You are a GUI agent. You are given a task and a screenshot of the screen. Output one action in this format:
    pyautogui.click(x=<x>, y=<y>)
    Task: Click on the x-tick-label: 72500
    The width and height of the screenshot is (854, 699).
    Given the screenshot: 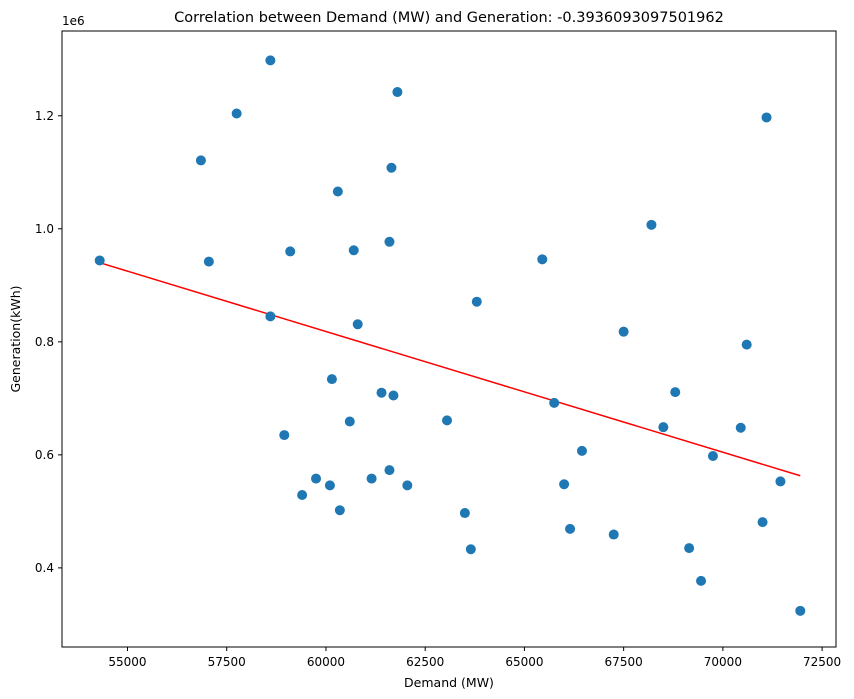 What is the action you would take?
    pyautogui.click(x=822, y=662)
    